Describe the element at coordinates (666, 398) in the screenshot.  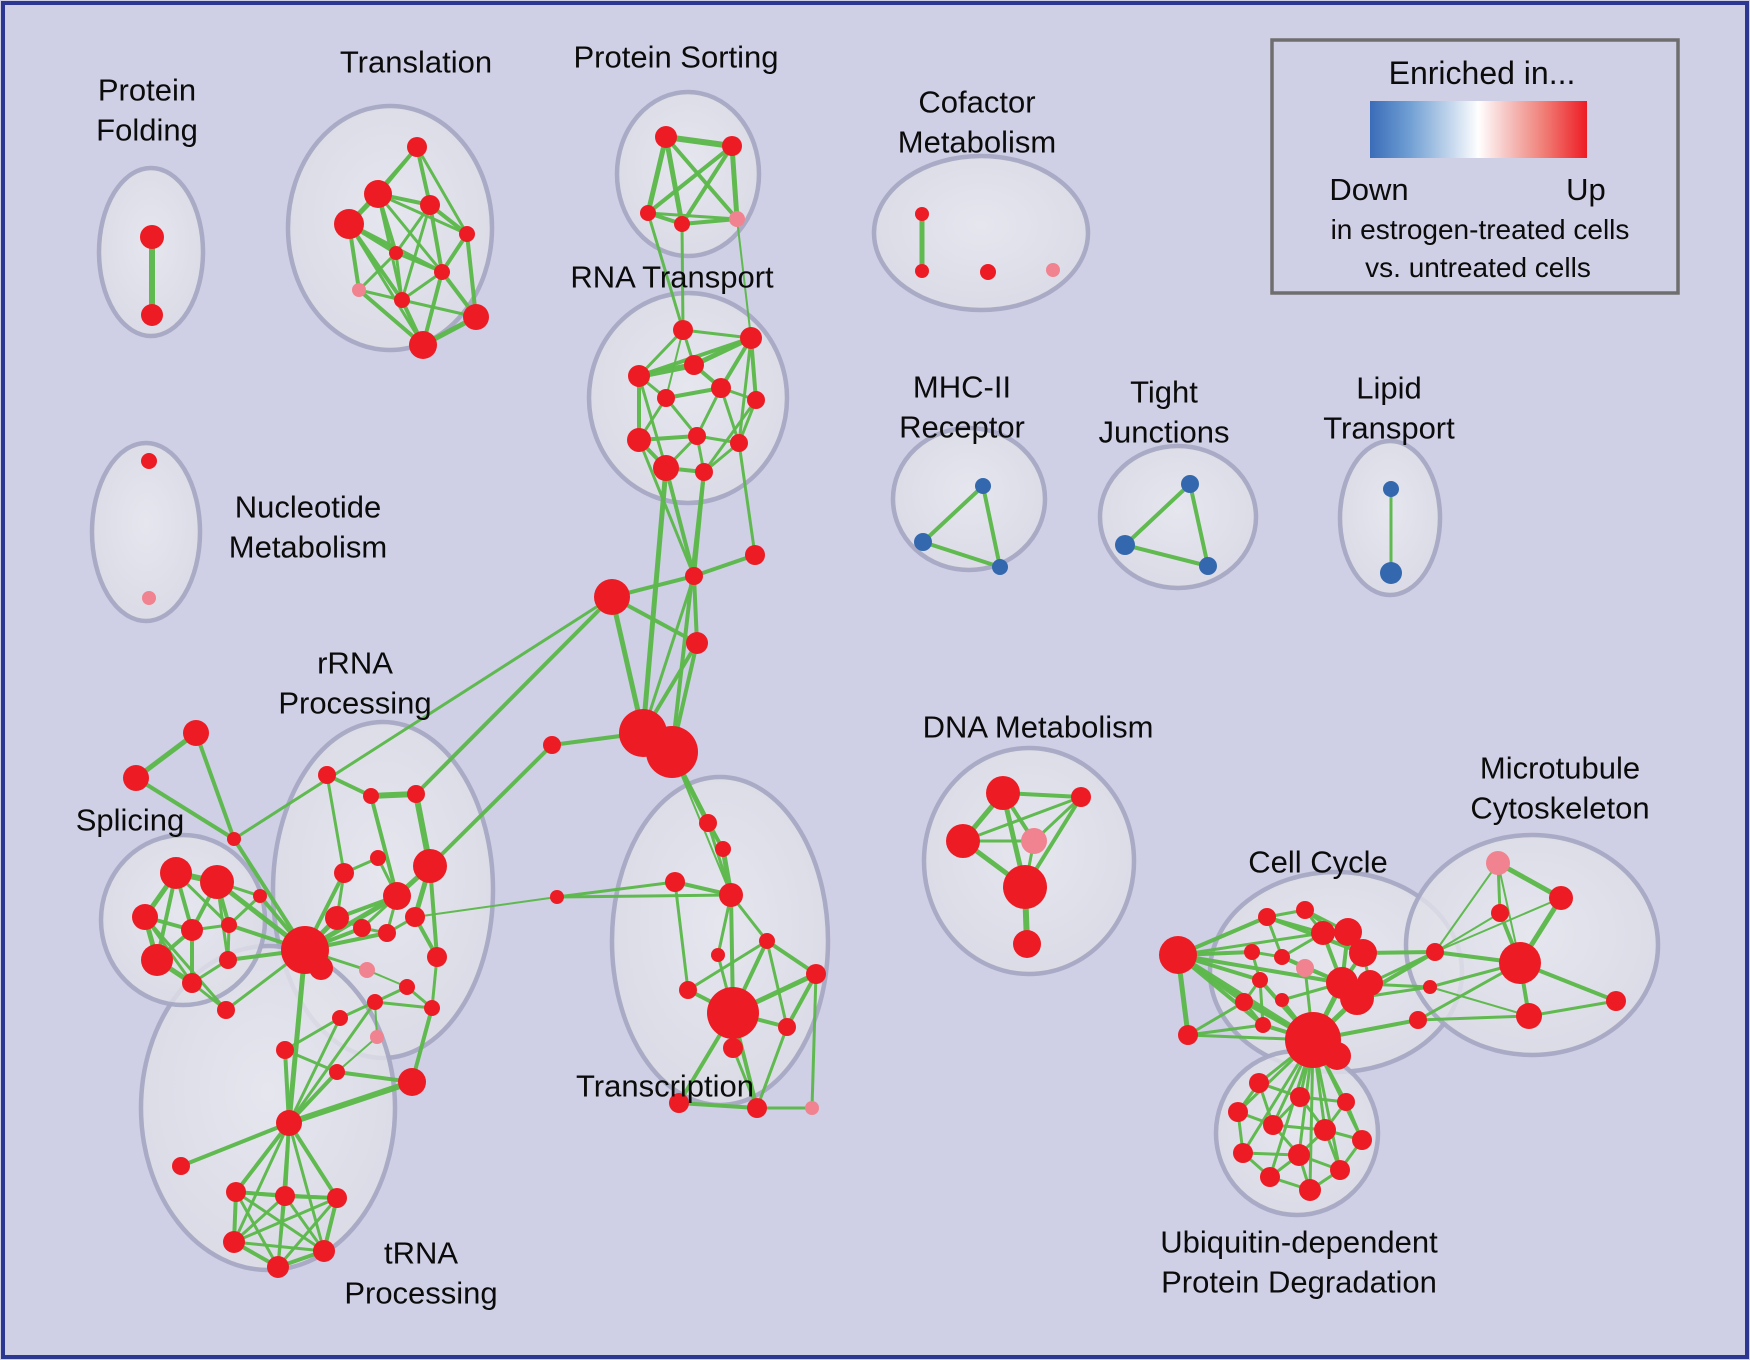
I see `gene-set-node-RT6` at that location.